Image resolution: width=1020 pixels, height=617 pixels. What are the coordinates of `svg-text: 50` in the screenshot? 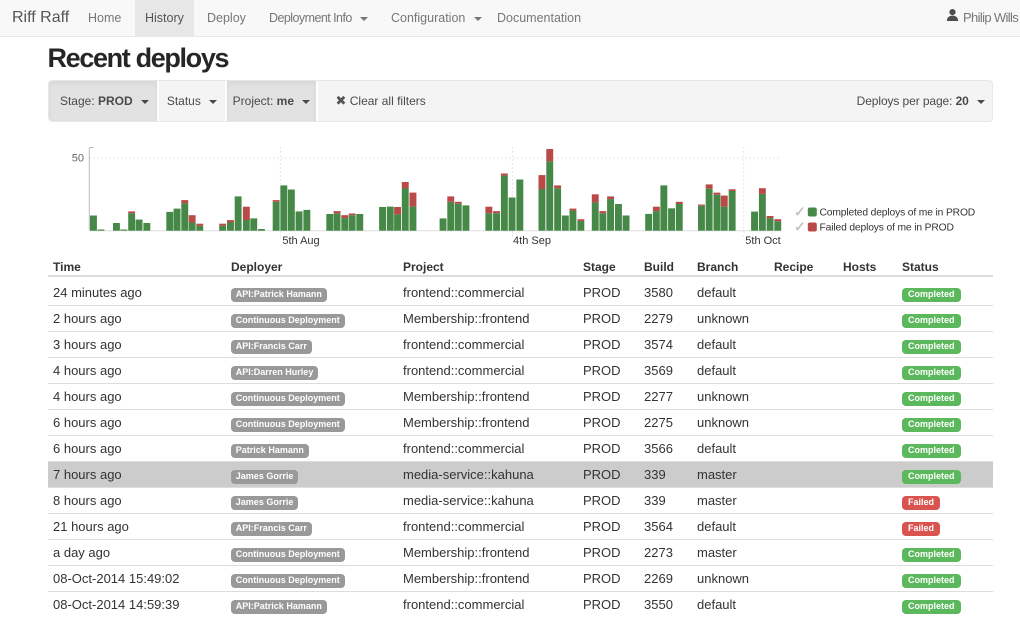 It's located at (78, 159).